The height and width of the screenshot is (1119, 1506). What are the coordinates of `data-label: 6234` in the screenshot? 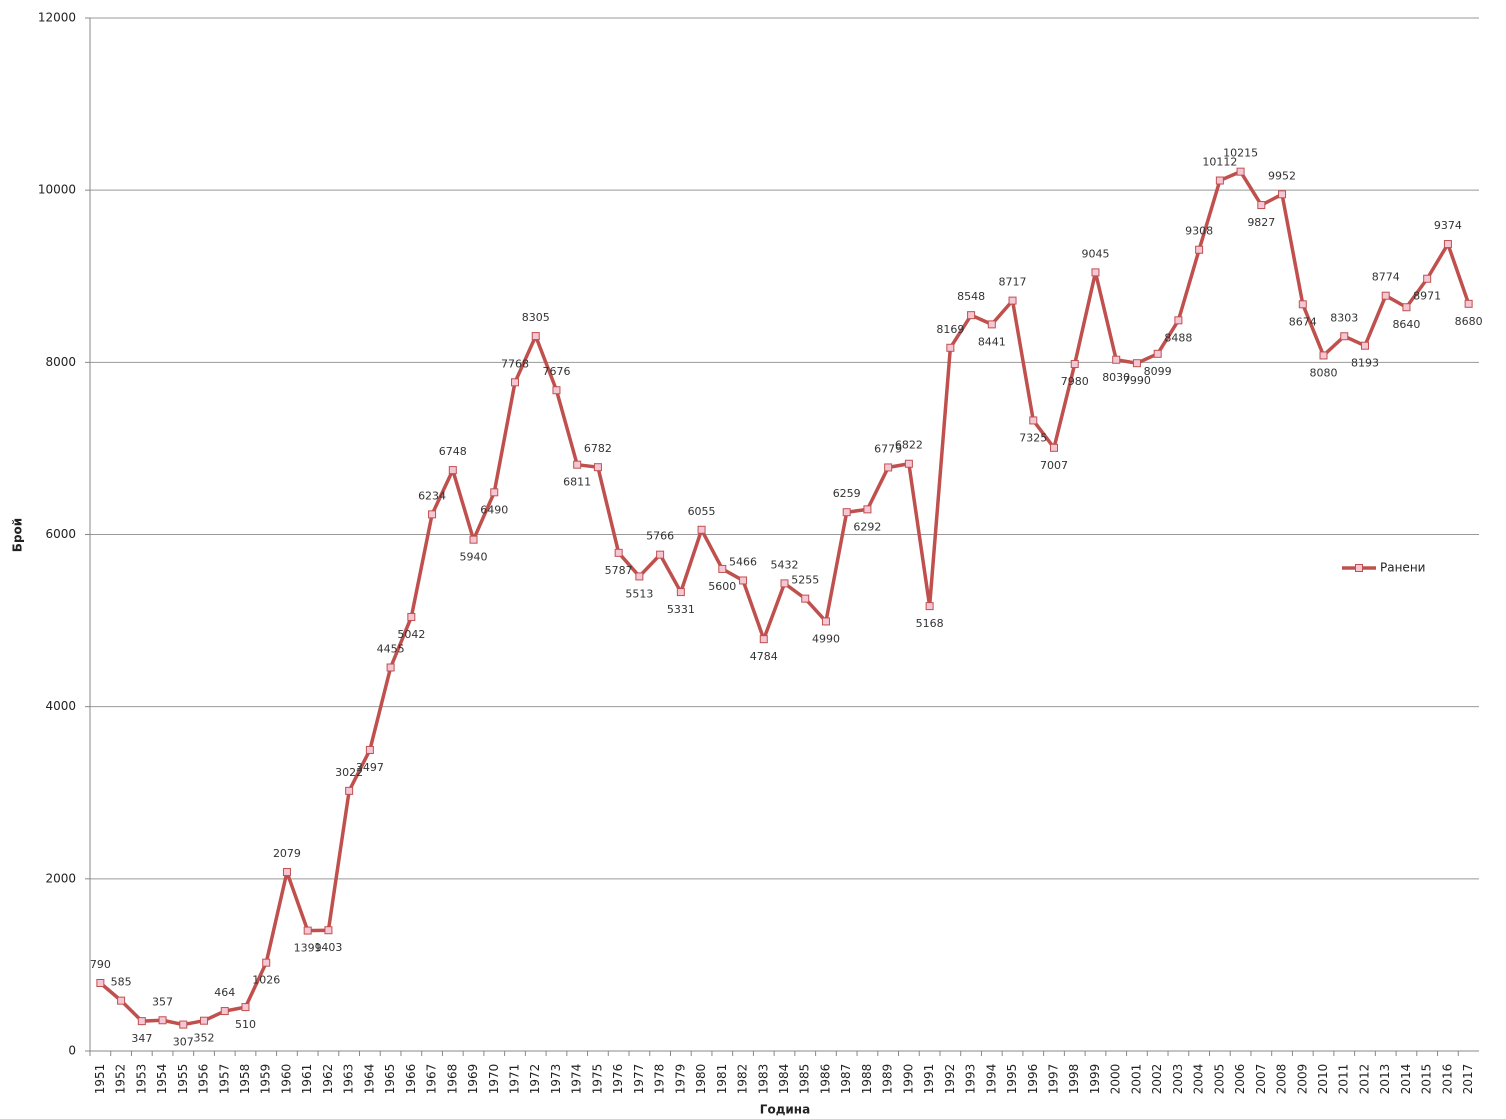 It's located at (432, 495).